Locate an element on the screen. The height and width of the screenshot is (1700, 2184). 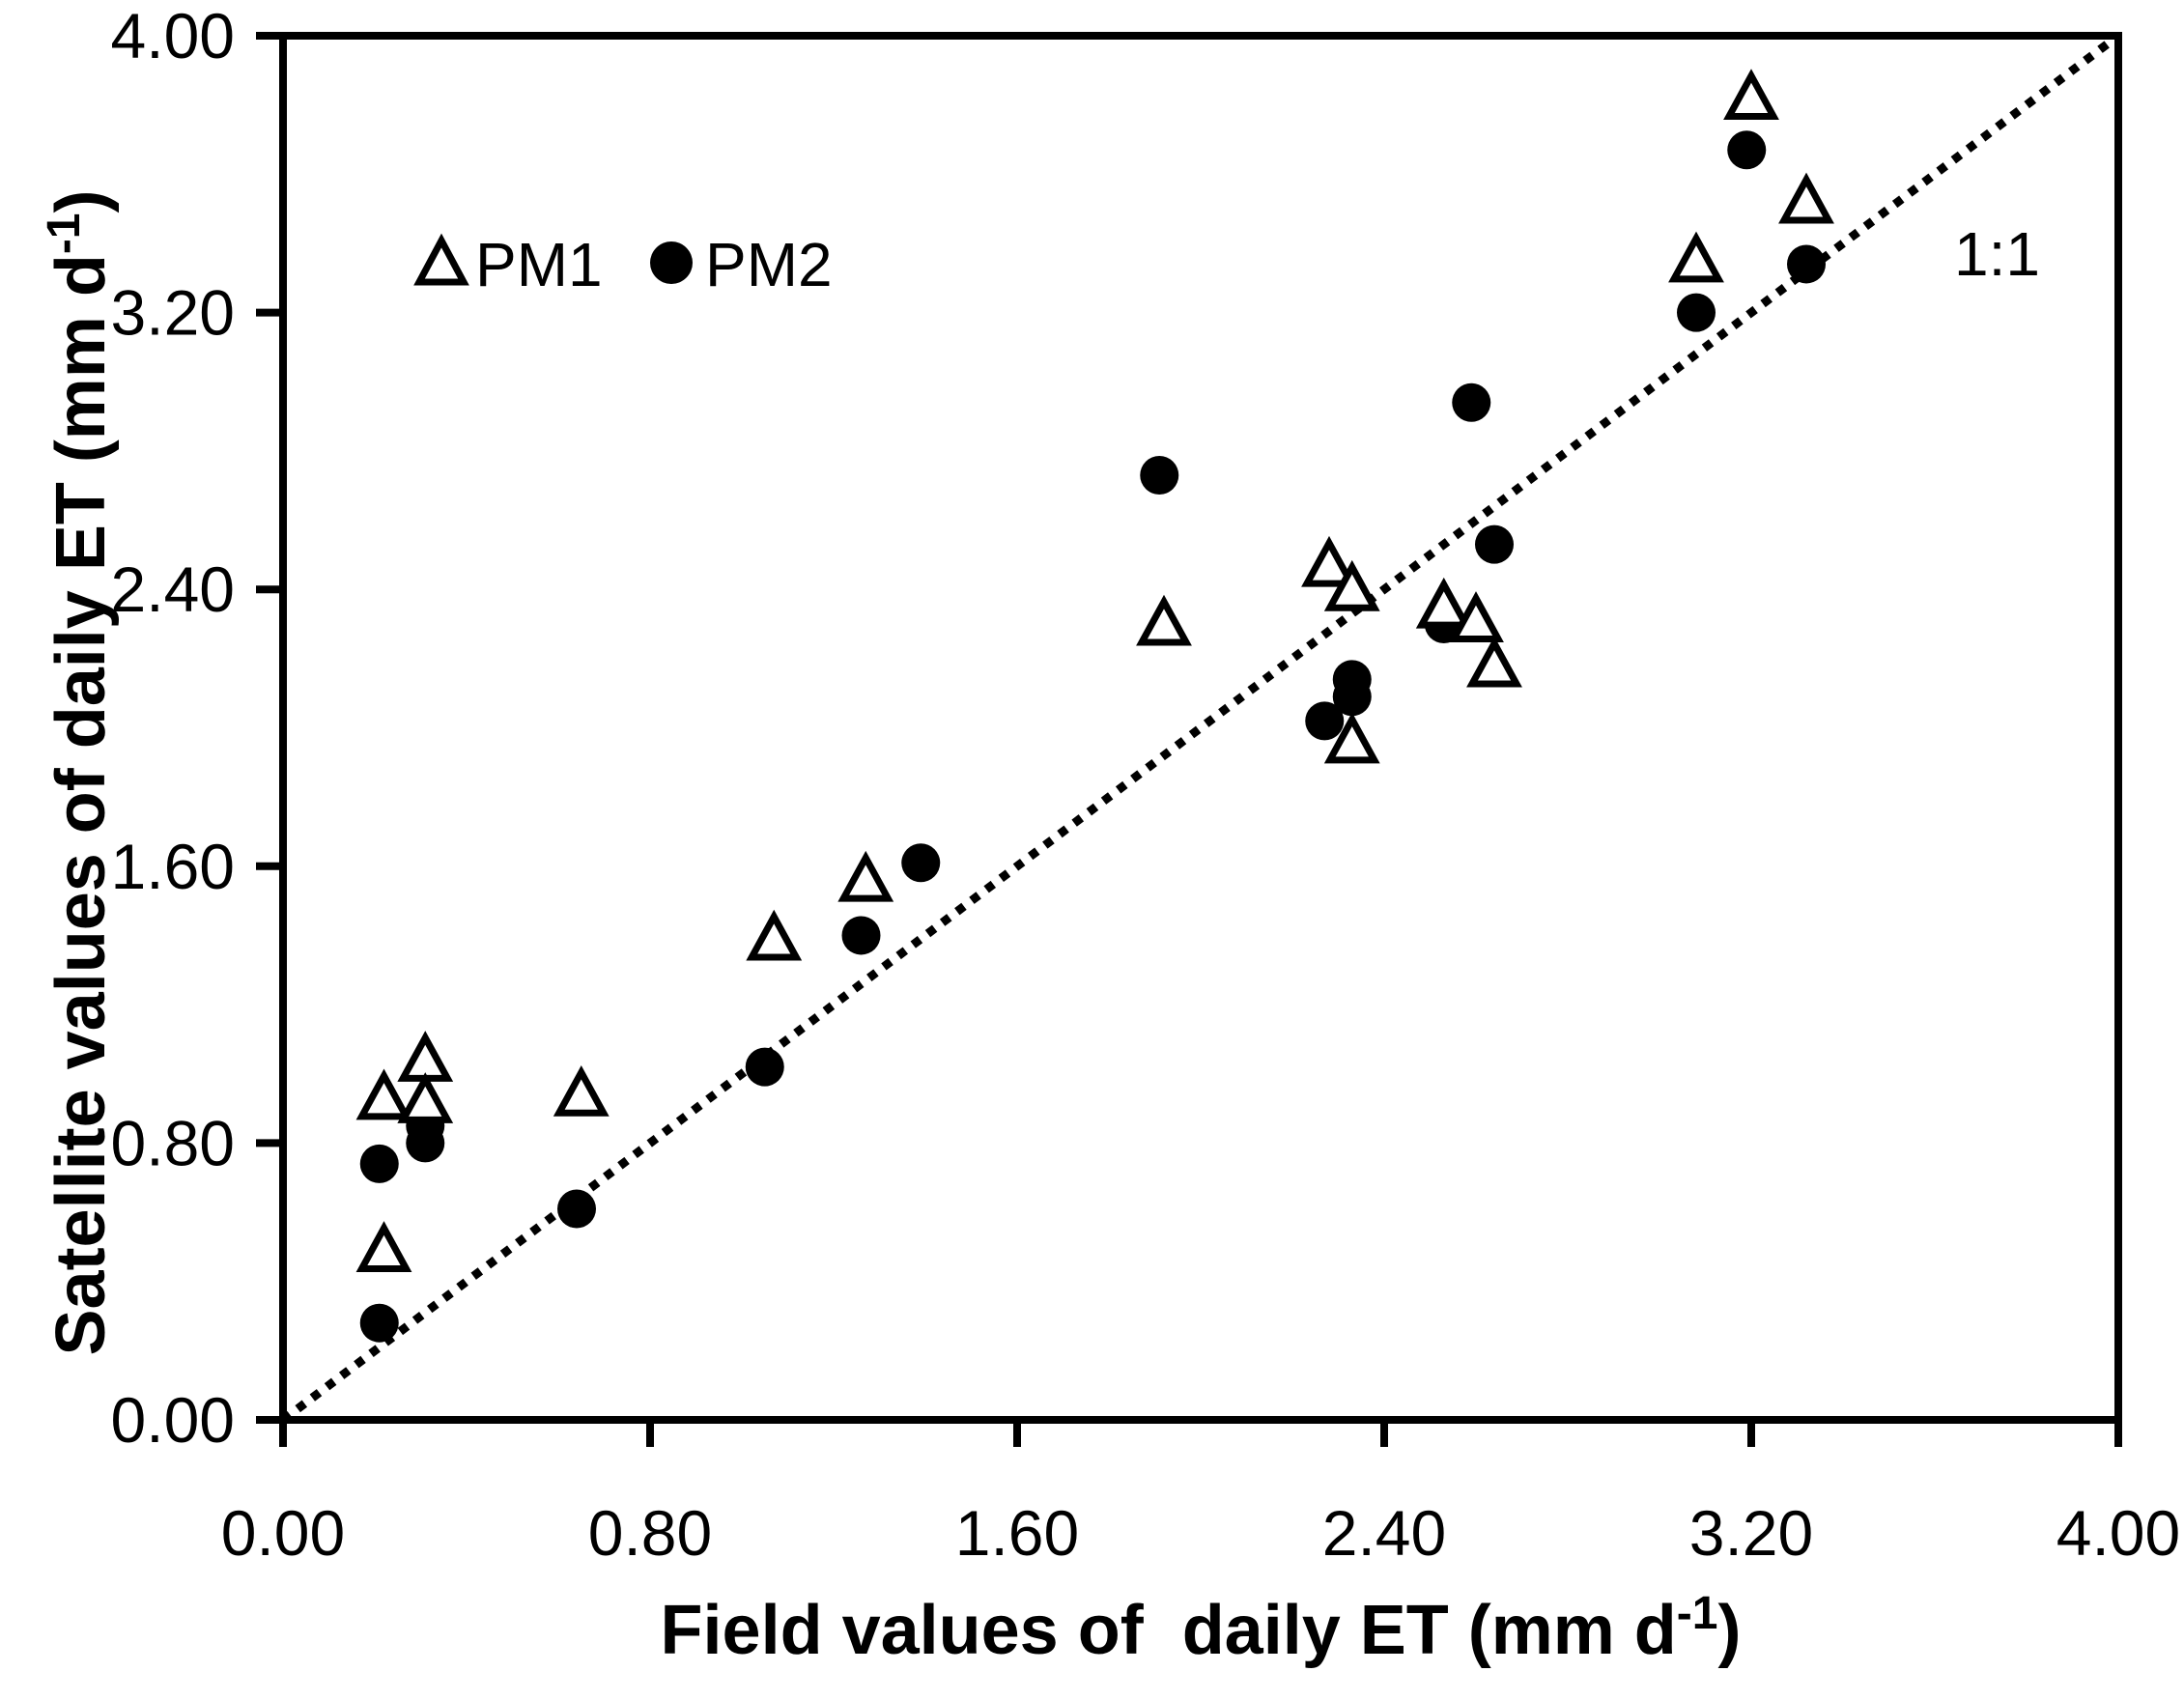
y-axis-title: Satellite values of daily ET (mm d-1) is located at coordinates (80, 773).